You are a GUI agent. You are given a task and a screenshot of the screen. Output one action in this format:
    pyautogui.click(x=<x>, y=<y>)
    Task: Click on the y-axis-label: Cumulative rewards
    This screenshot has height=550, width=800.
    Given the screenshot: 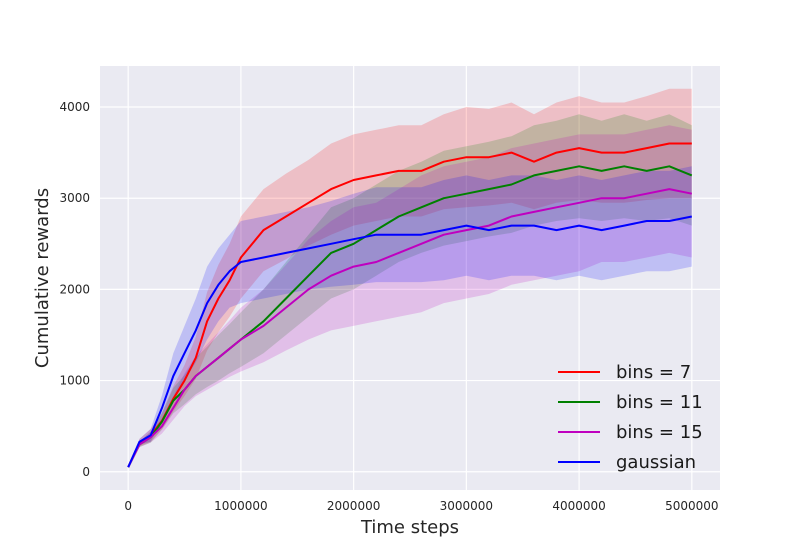 What is the action you would take?
    pyautogui.click(x=42, y=278)
    